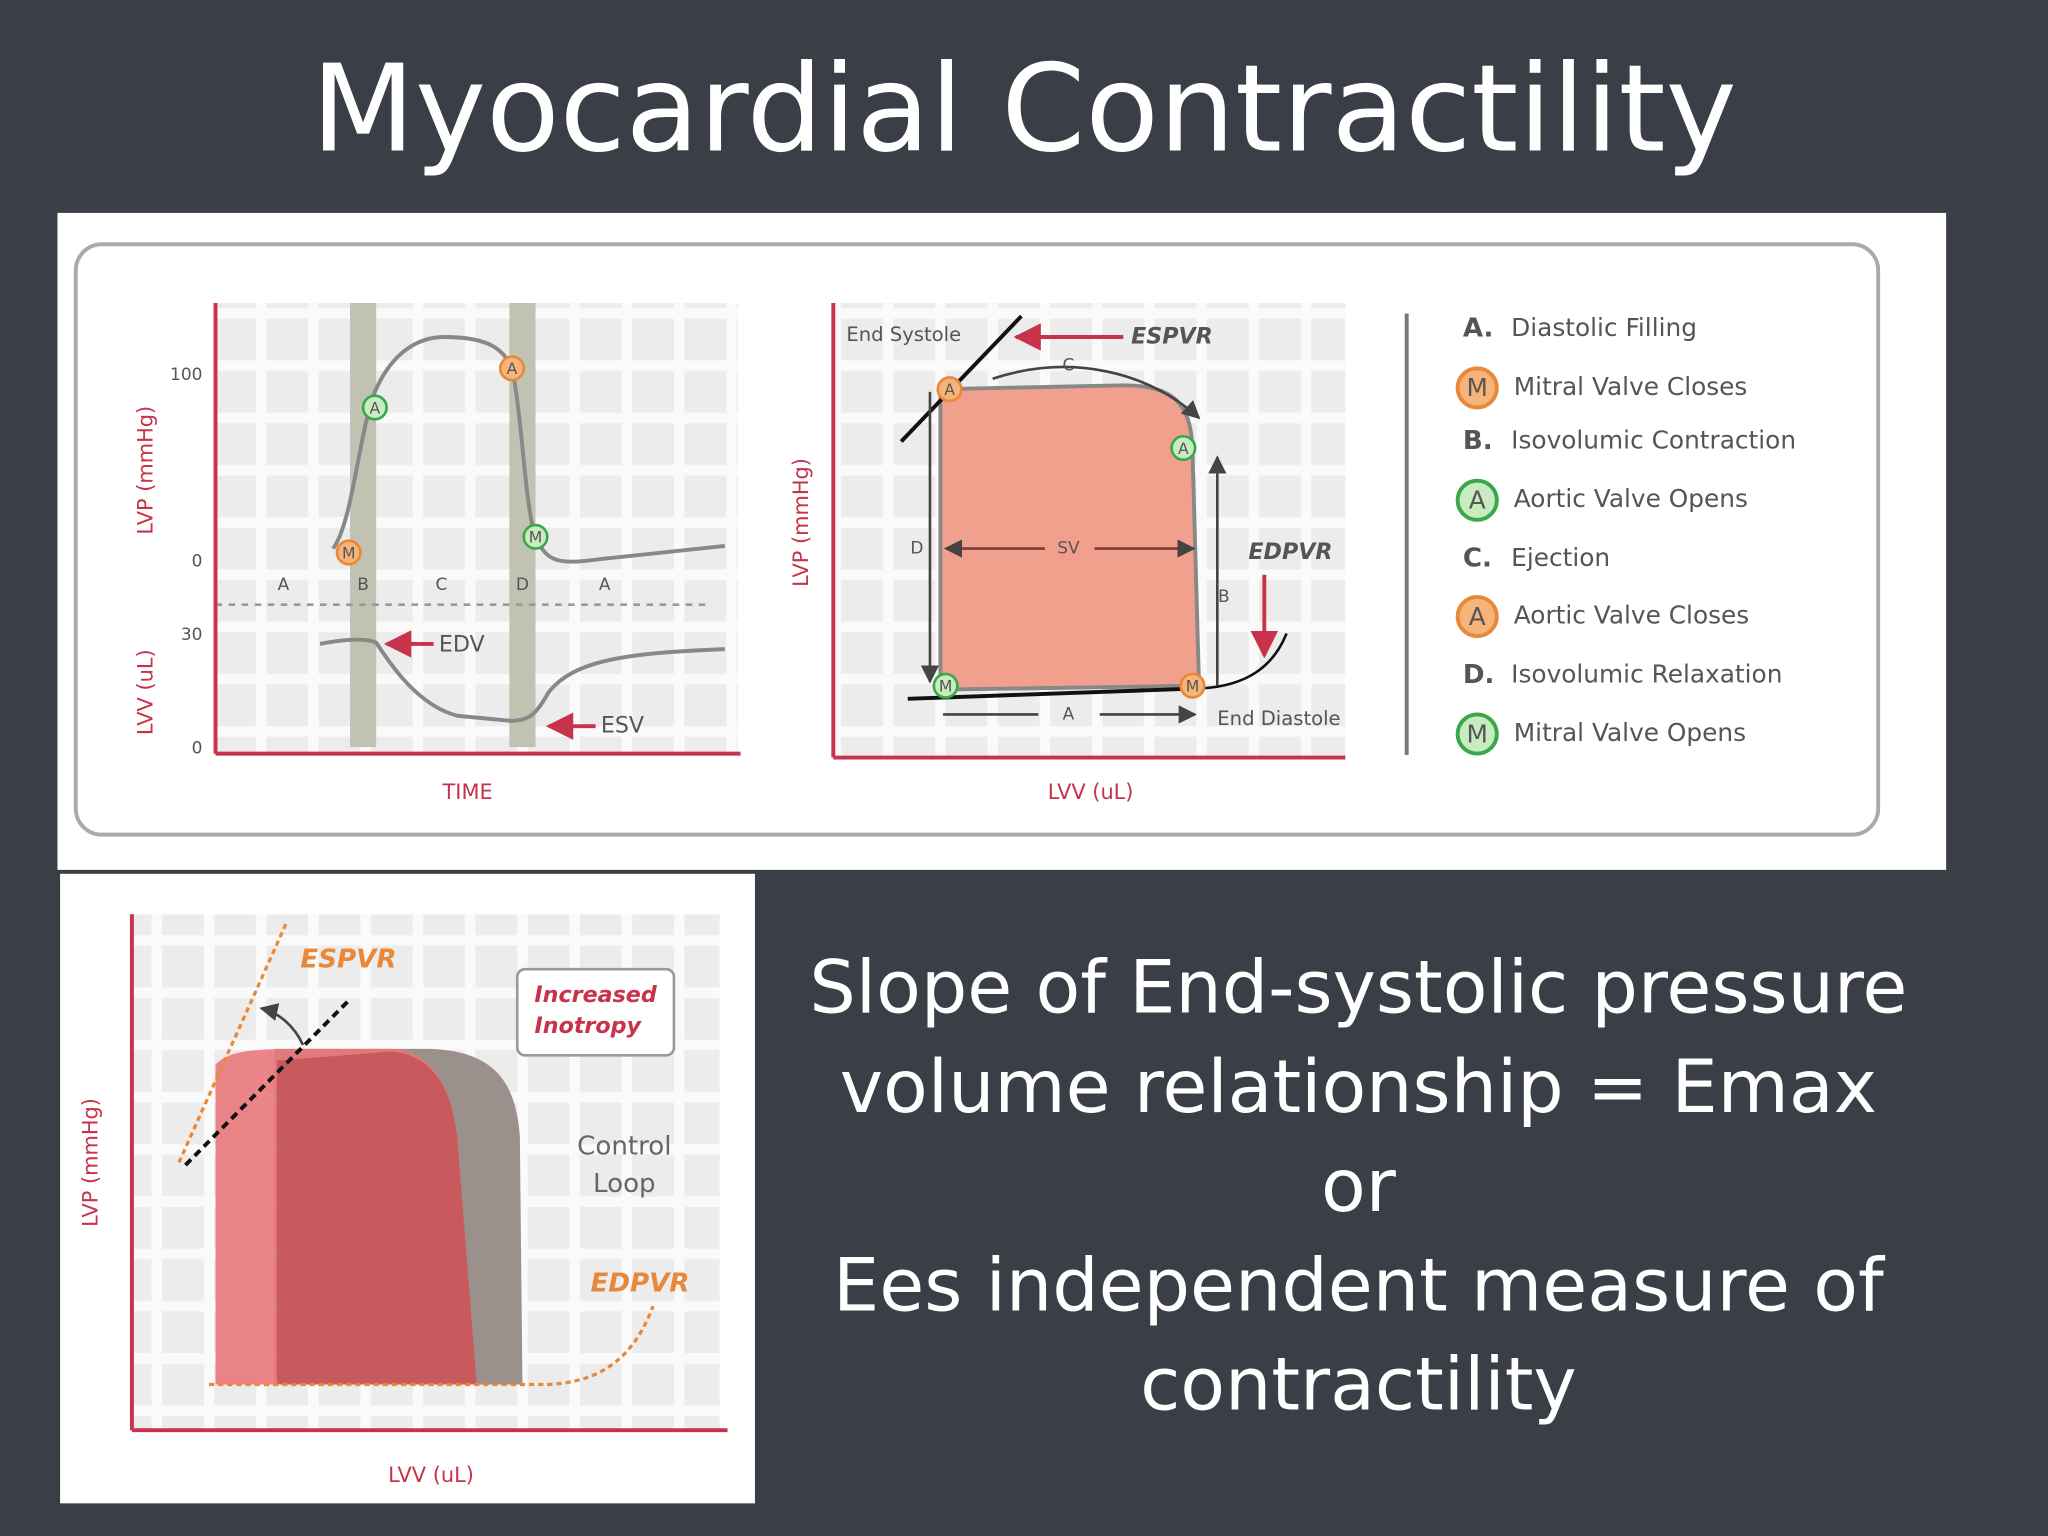 The width and height of the screenshot is (2048, 1536). I want to click on legend-key: D., so click(1479, 675).